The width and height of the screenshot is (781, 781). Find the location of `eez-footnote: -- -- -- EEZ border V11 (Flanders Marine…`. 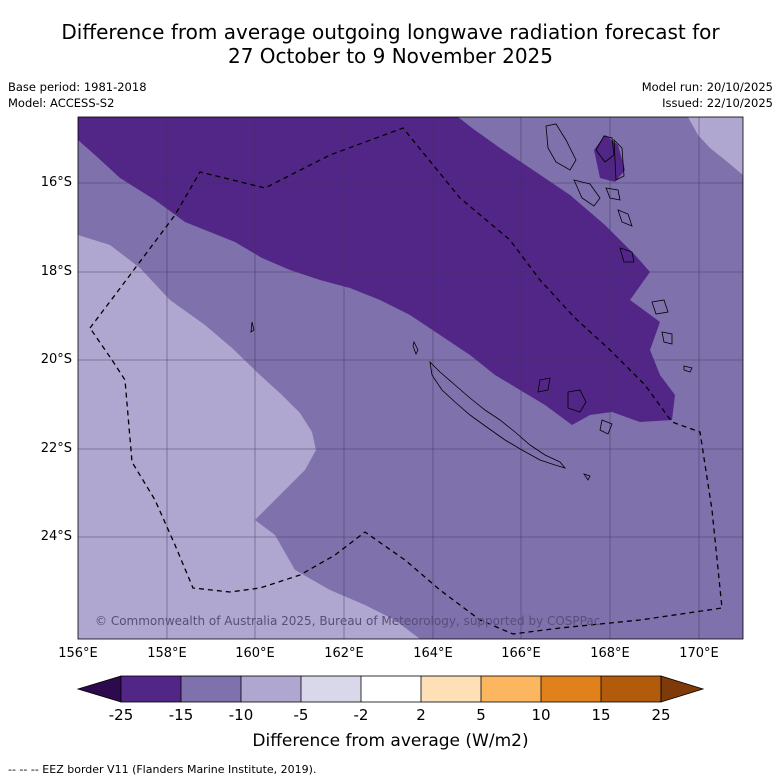

eez-footnote: -- -- -- EEZ border V11 (Flanders Marine… is located at coordinates (162, 769).